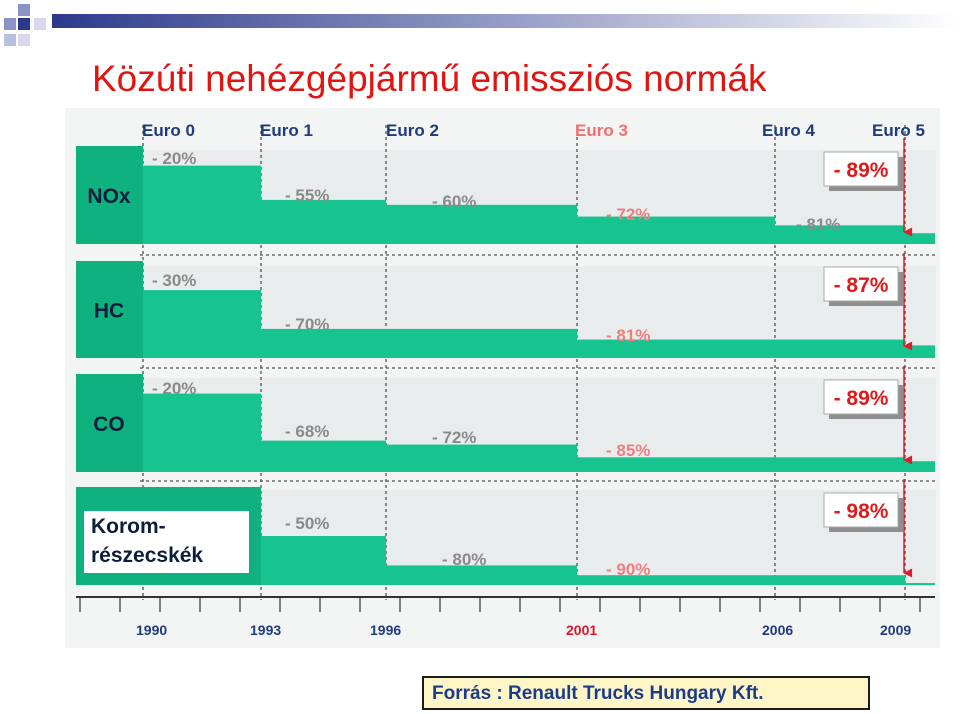  I want to click on row-label-line: részecskék, so click(147, 555).